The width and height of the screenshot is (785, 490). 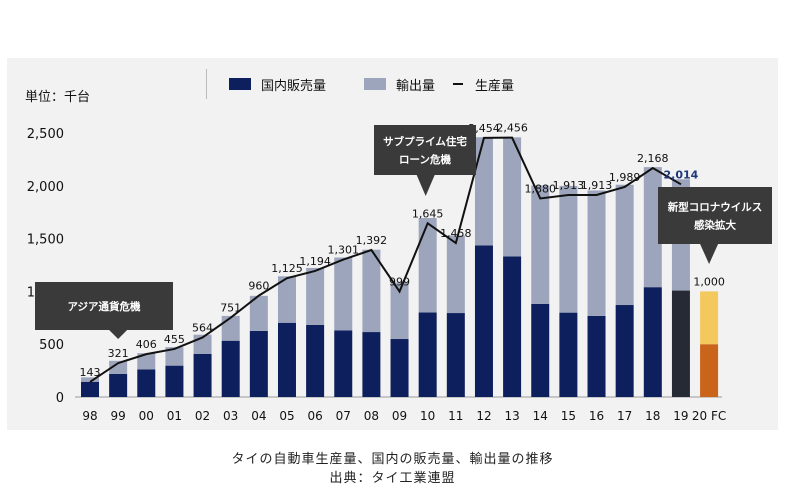 What do you see at coordinates (174, 339) in the screenshot?
I see `value-label: 455` at bounding box center [174, 339].